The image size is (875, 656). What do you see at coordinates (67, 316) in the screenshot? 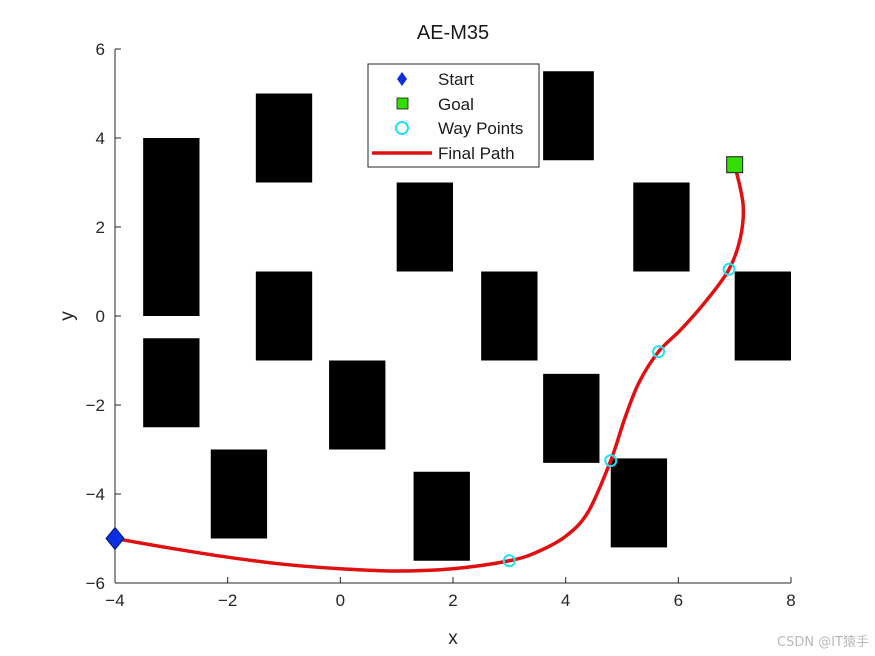
I see `y-axis-label: y` at bounding box center [67, 316].